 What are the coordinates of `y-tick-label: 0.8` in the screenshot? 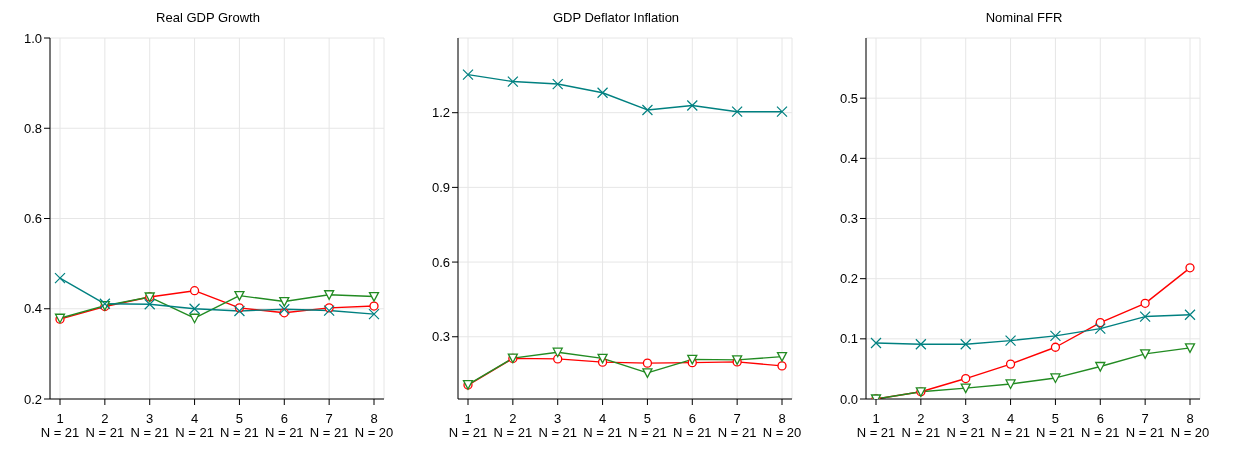 It's located at (32, 128).